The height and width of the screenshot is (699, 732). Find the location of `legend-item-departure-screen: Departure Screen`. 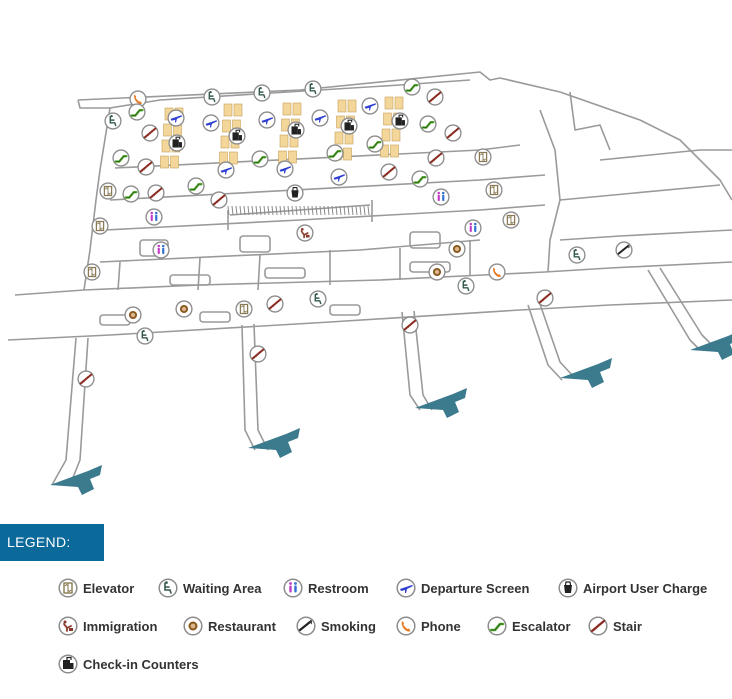

legend-item-departure-screen: Departure Screen is located at coordinates (462, 588).